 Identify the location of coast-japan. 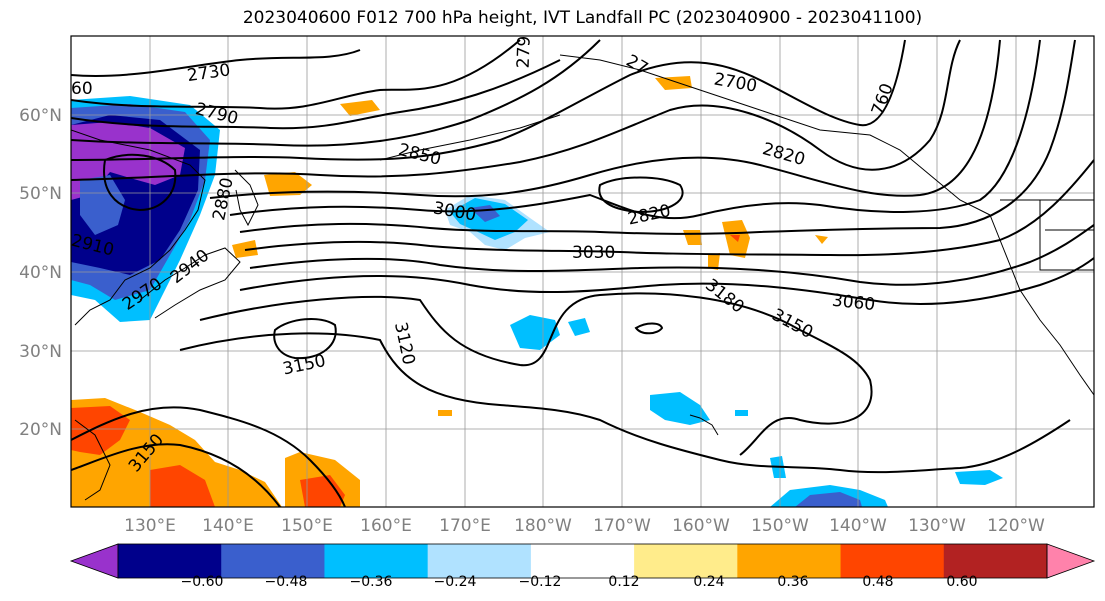
(190, 283).